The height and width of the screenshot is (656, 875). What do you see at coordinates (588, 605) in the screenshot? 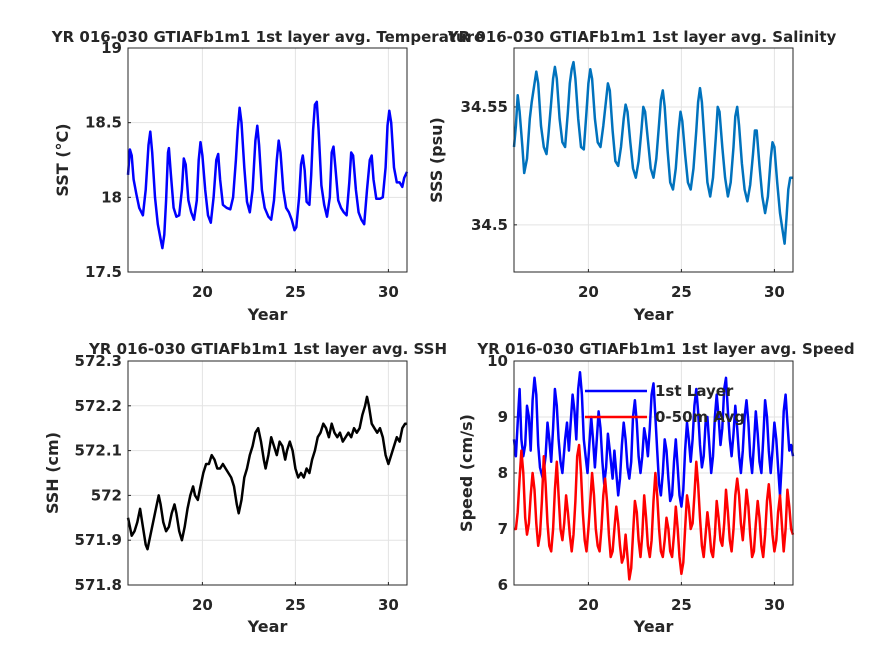
I see `chart-4-x-tick-label: 20` at bounding box center [588, 605].